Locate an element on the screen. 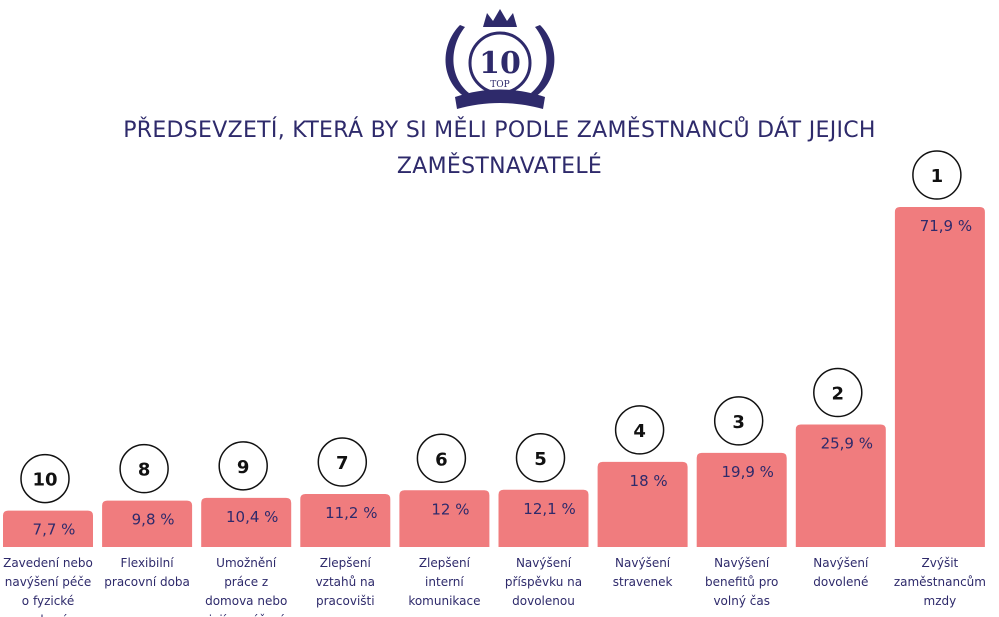 The height and width of the screenshot is (617, 999). value-label: 12,1 % is located at coordinates (549, 509).